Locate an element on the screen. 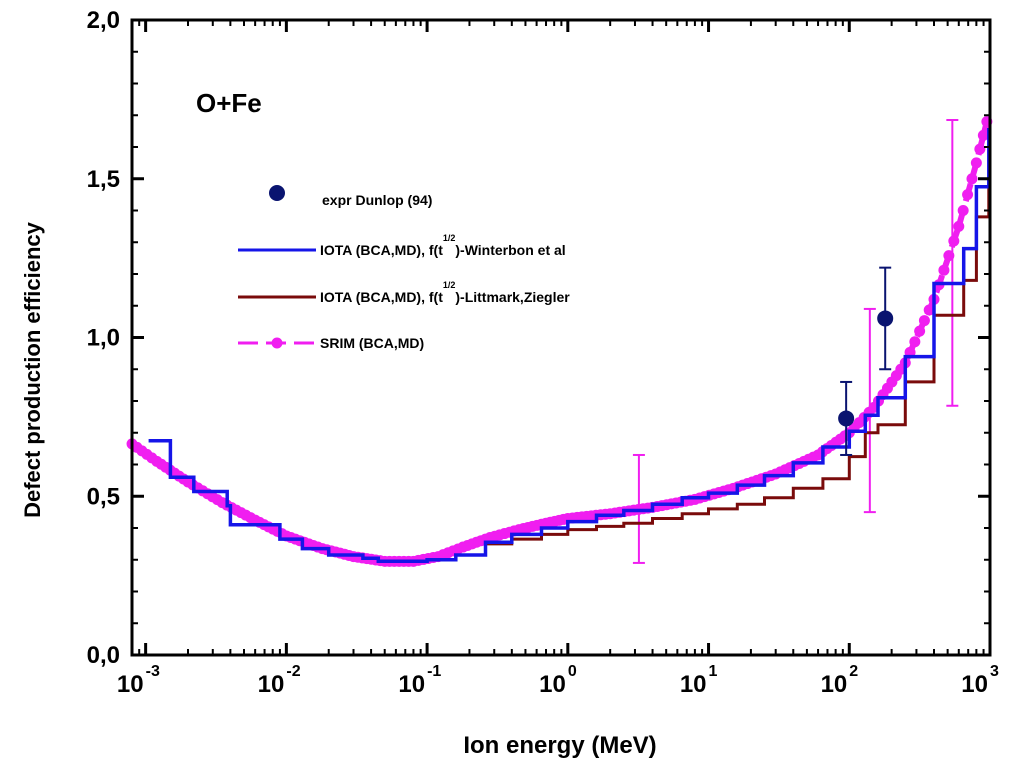 This screenshot has height=764, width=1021. legend-entry: SRIM (BCA,MD) is located at coordinates (331, 343).